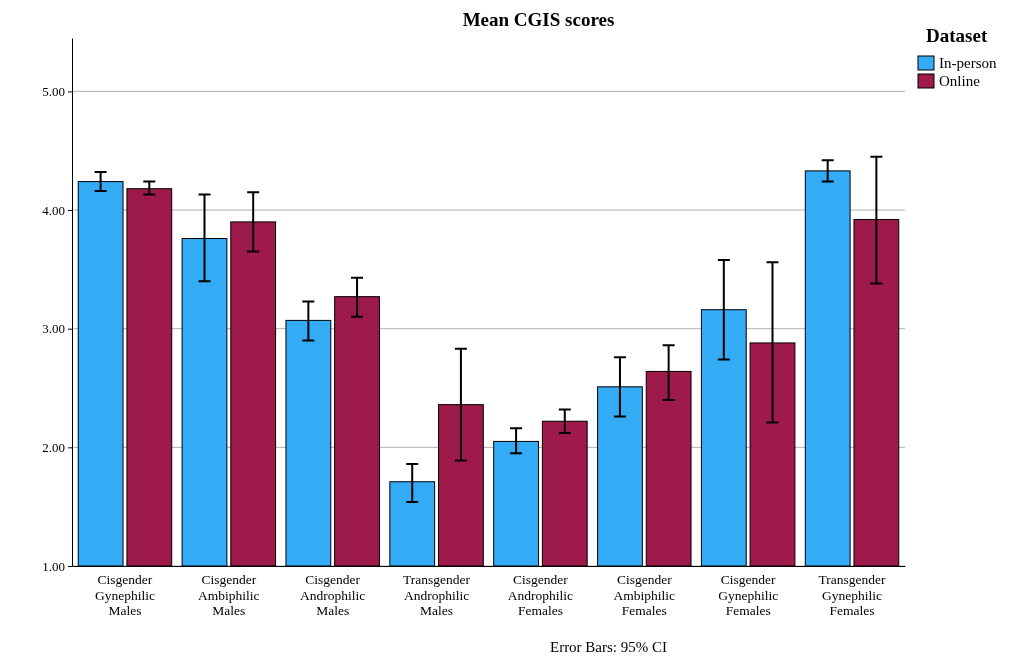 This screenshot has width=1016, height=658. What do you see at coordinates (960, 81) in the screenshot?
I see `legend-label: Online` at bounding box center [960, 81].